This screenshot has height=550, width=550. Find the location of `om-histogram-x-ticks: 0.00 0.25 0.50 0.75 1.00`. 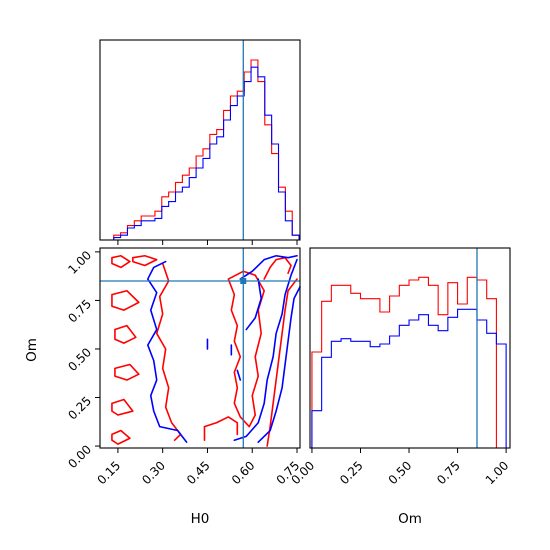

om-histogram-x-ticks: 0.00 0.25 0.50 0.75 1.00 is located at coordinates (399, 467).